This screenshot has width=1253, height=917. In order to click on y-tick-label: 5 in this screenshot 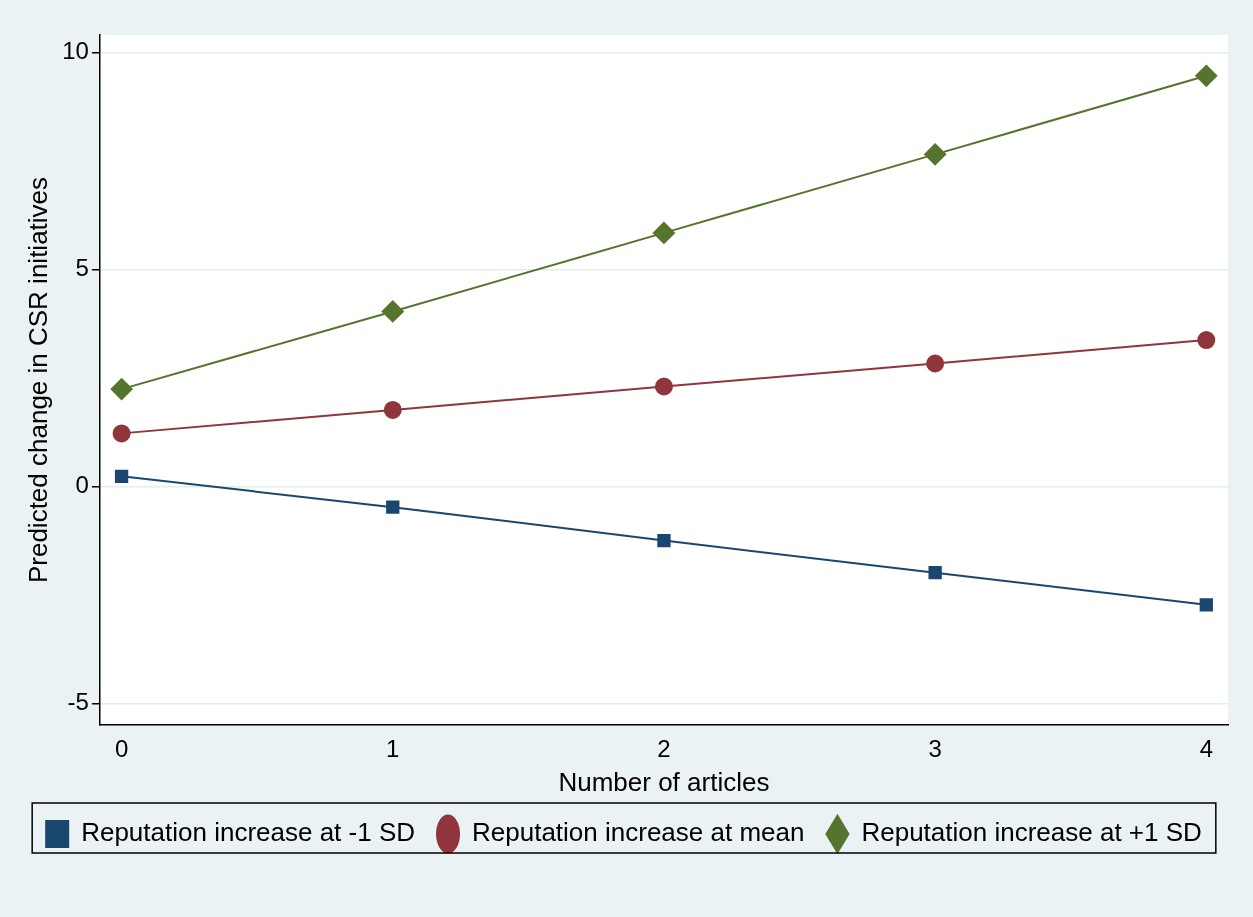, I will do `click(82, 267)`.